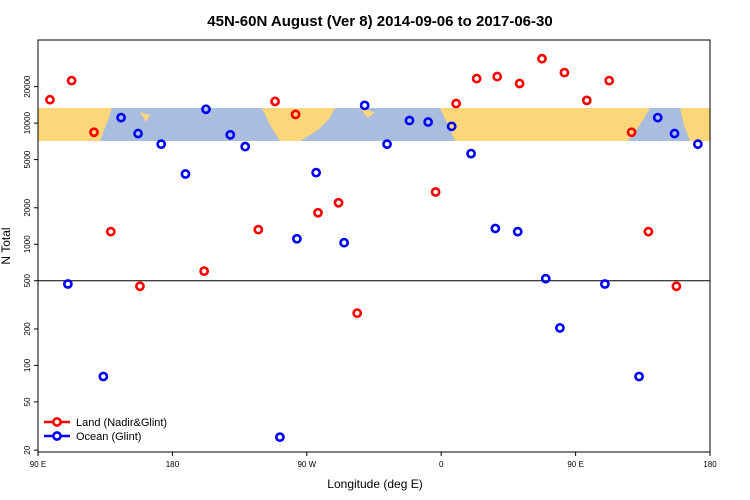 The width and height of the screenshot is (750, 500). Describe the element at coordinates (441, 464) in the screenshot. I see `x-tick-label: 0` at that location.